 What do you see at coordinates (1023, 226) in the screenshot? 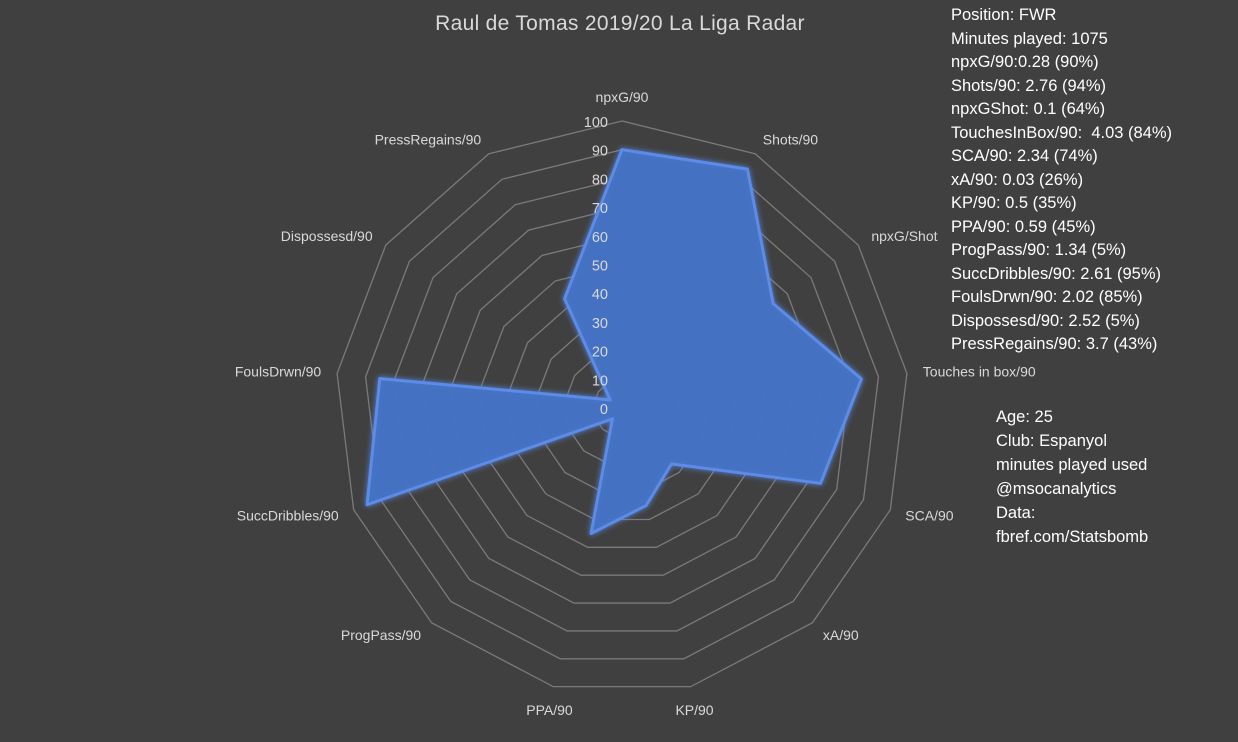
I see `stat-line: PPA/90: 0.59 (45%)` at bounding box center [1023, 226].